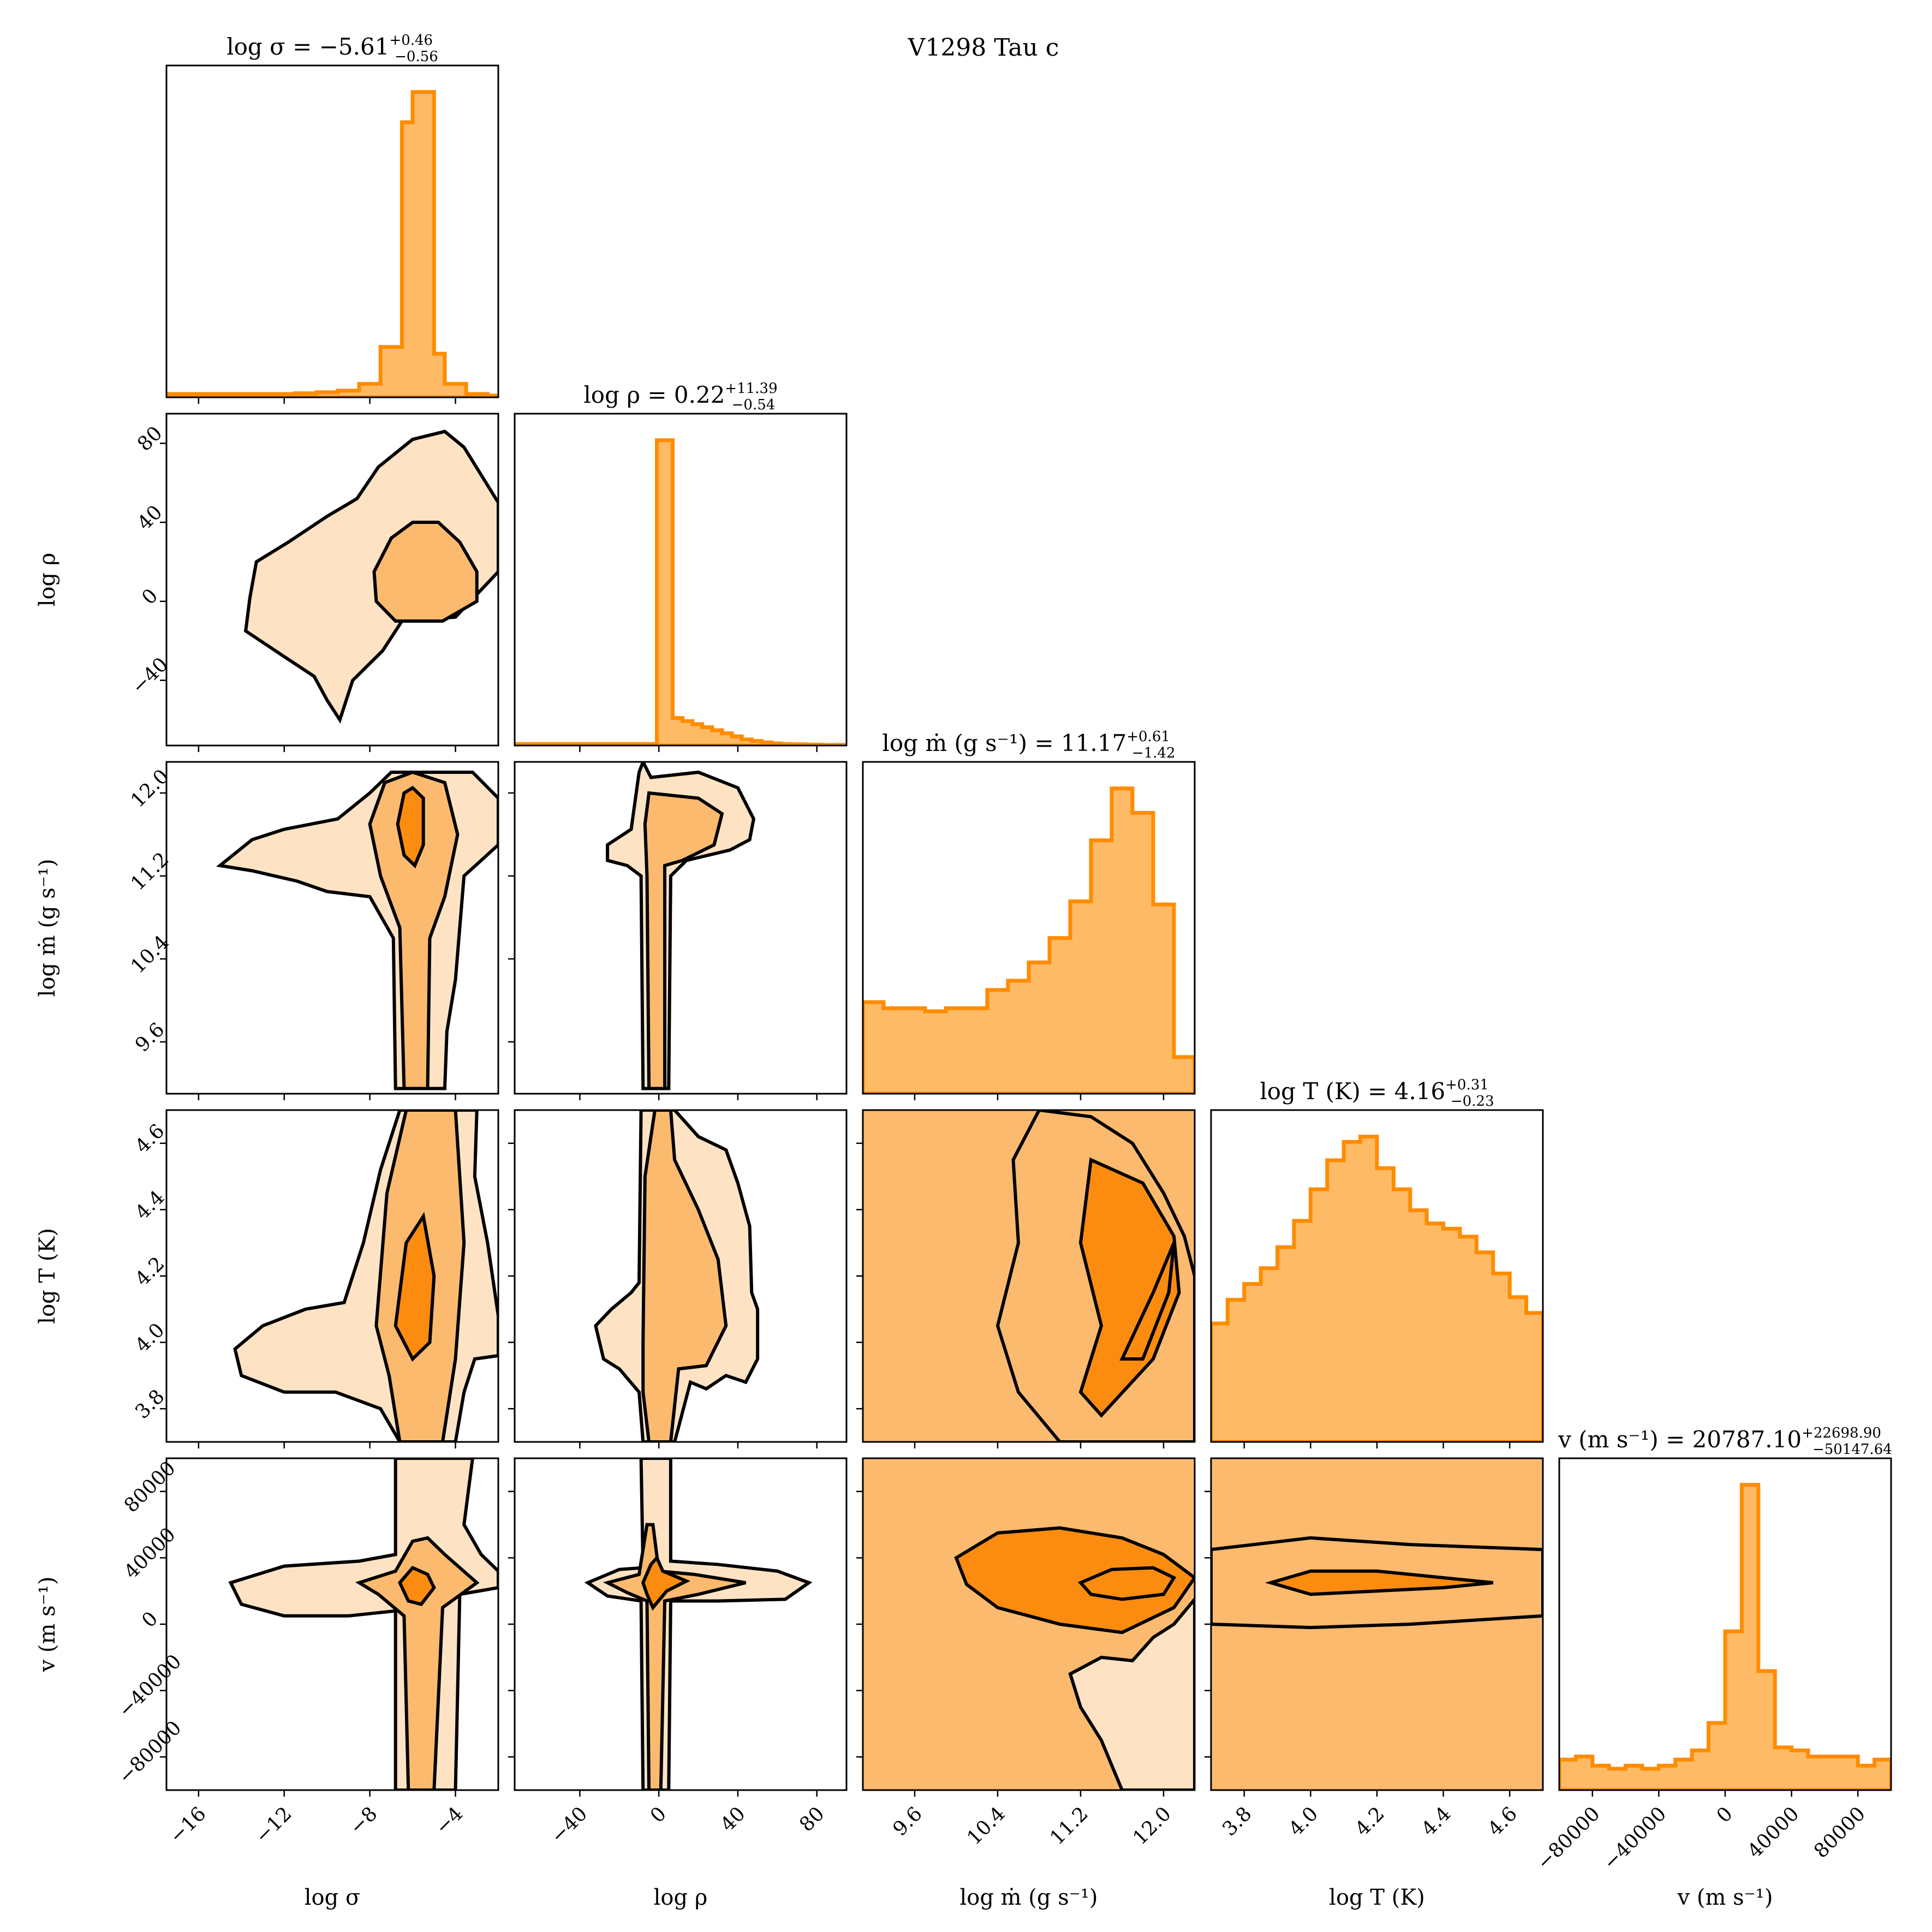 The height and width of the screenshot is (1932, 1932). What do you see at coordinates (1029, 940) in the screenshot?
I see `histogram-bars-log_mdot` at bounding box center [1029, 940].